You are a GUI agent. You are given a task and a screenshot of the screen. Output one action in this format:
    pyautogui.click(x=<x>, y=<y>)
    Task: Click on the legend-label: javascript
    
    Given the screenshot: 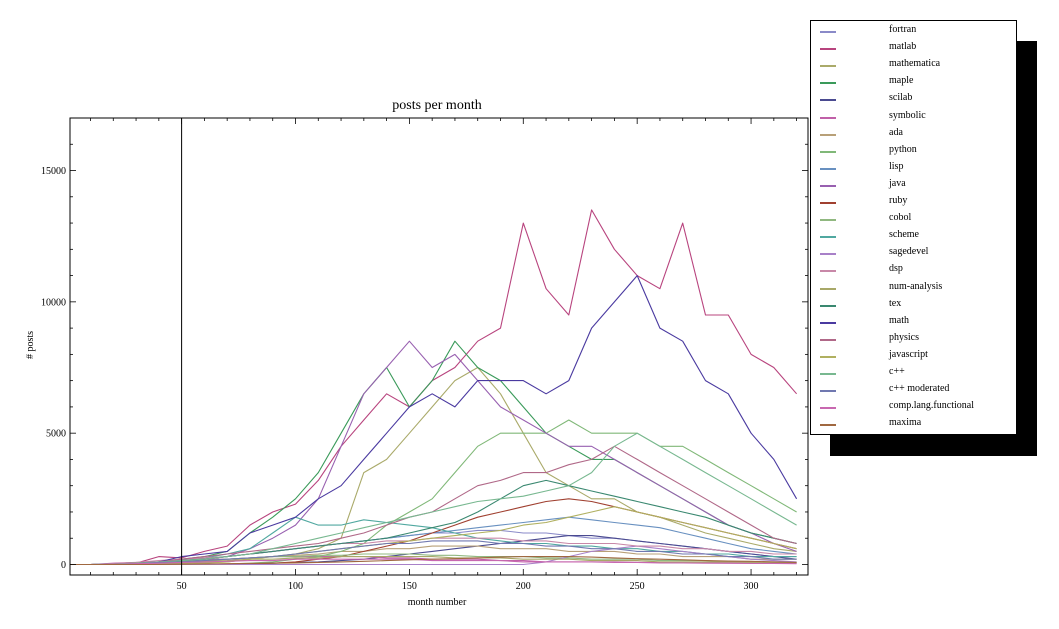 What is the action you would take?
    pyautogui.click(x=908, y=354)
    